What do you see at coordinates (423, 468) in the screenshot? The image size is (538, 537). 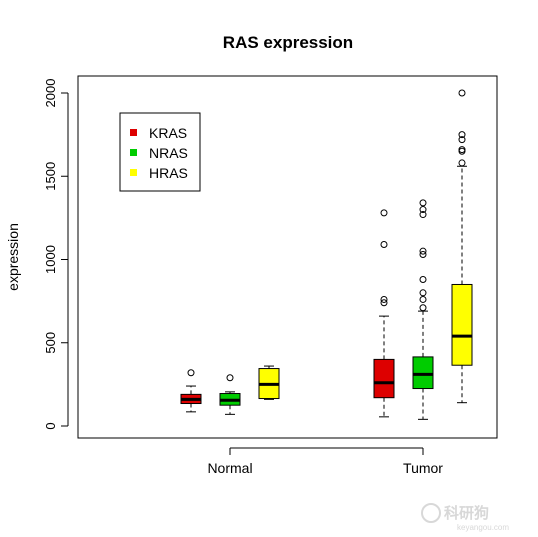 I see `x-tick-label: Tumor` at bounding box center [423, 468].